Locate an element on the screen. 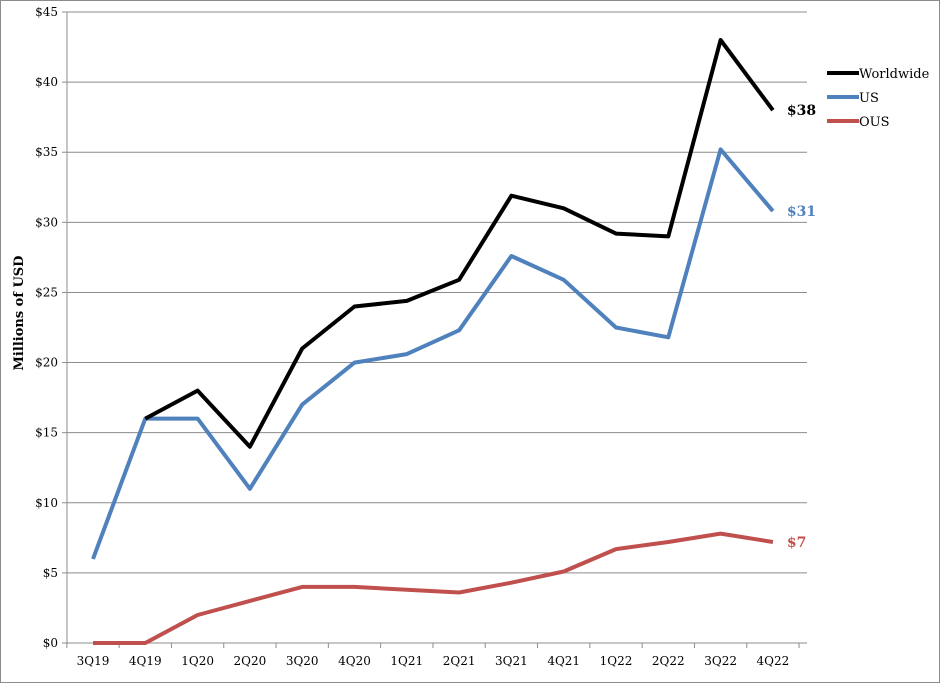 The width and height of the screenshot is (940, 683). y-tick-label: $15 is located at coordinates (46, 433).